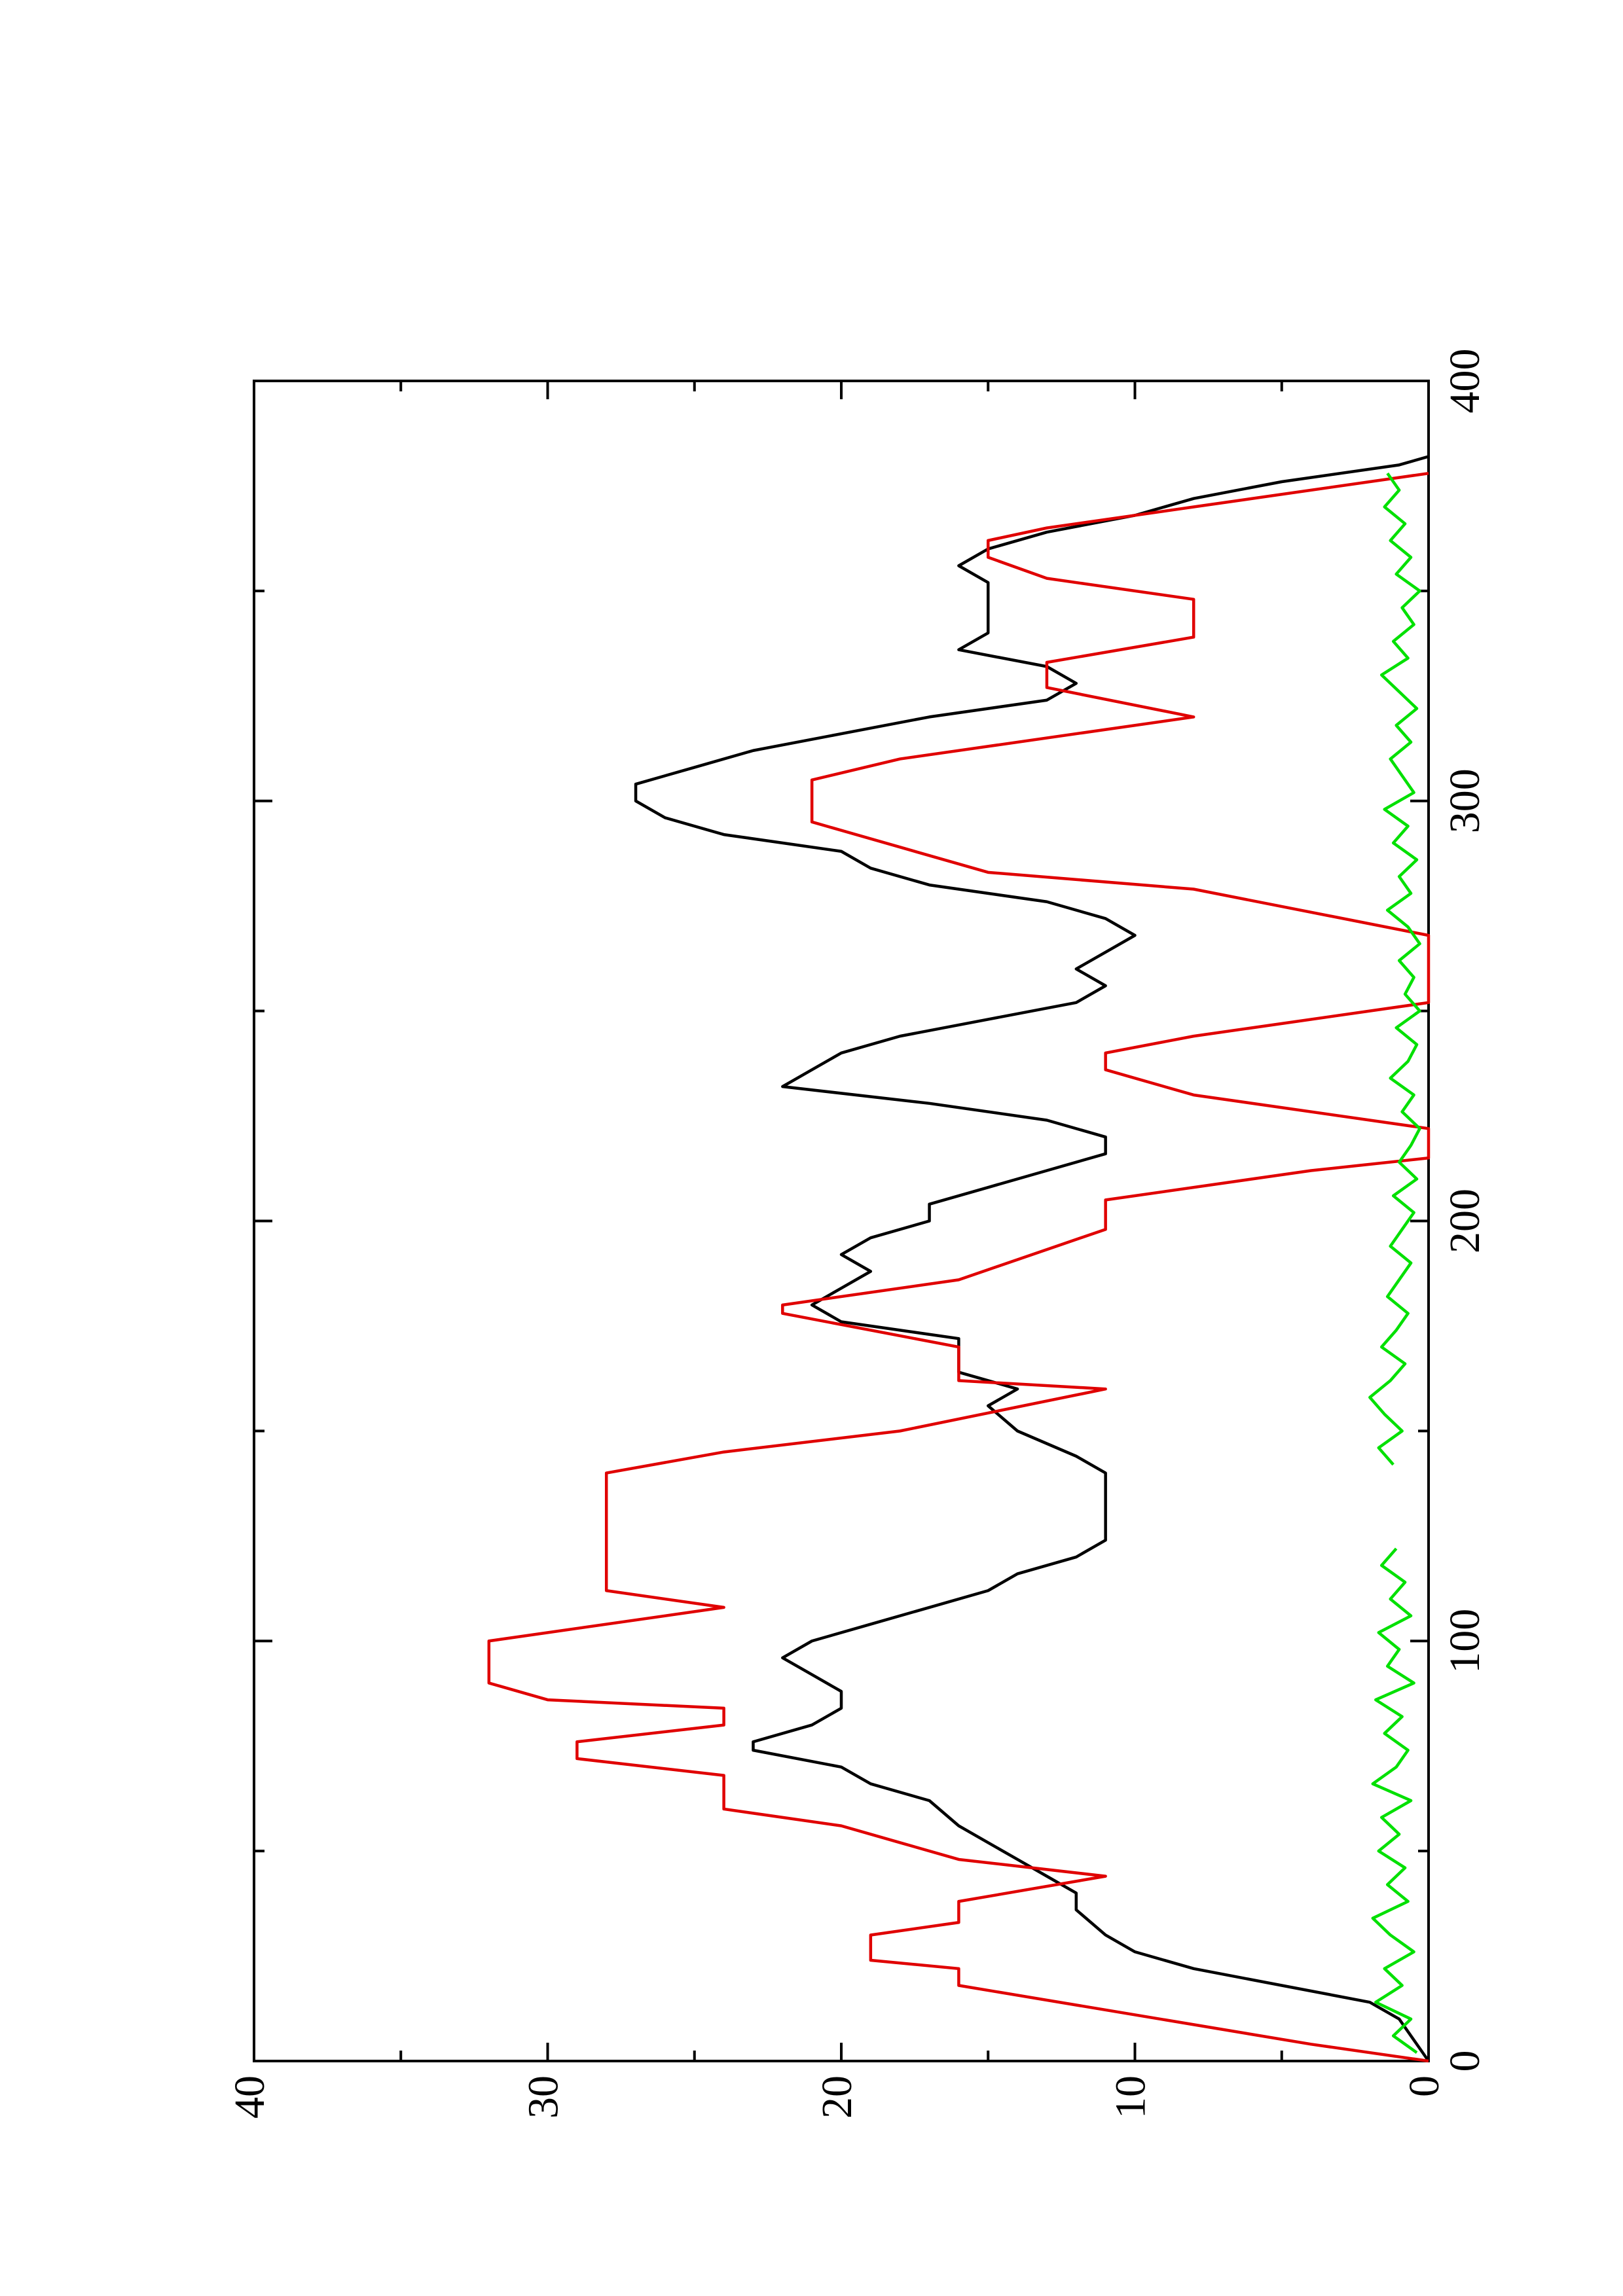 The image size is (1623, 2296). I want to click on series-line, so click(1394, 1263).